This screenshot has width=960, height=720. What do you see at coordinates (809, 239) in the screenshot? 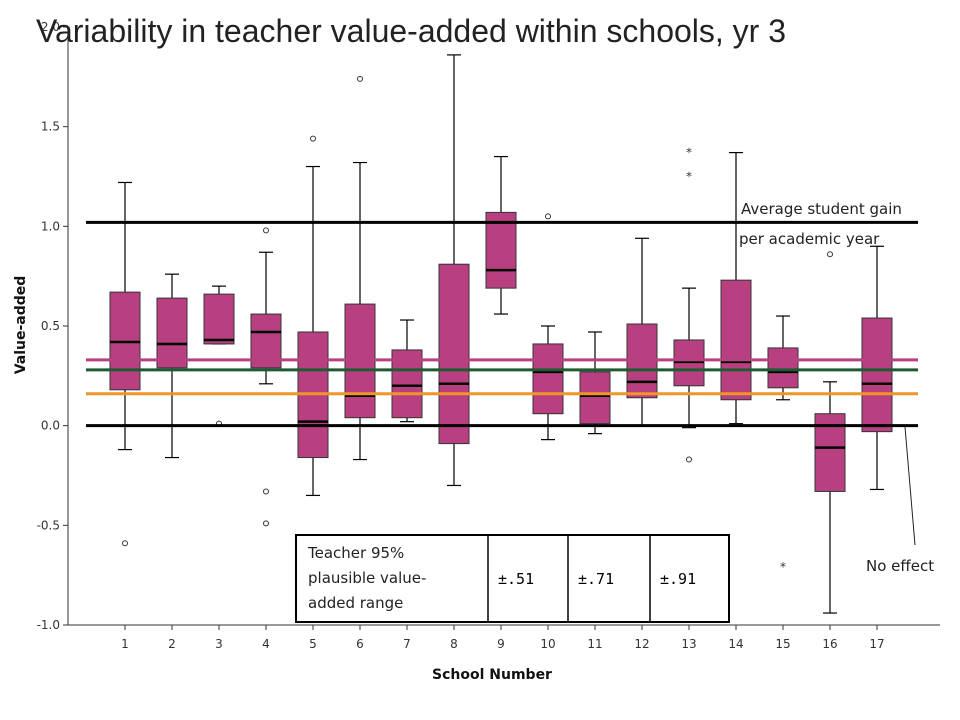
I see `annotation-average-gain-line2: per academic year` at bounding box center [809, 239].